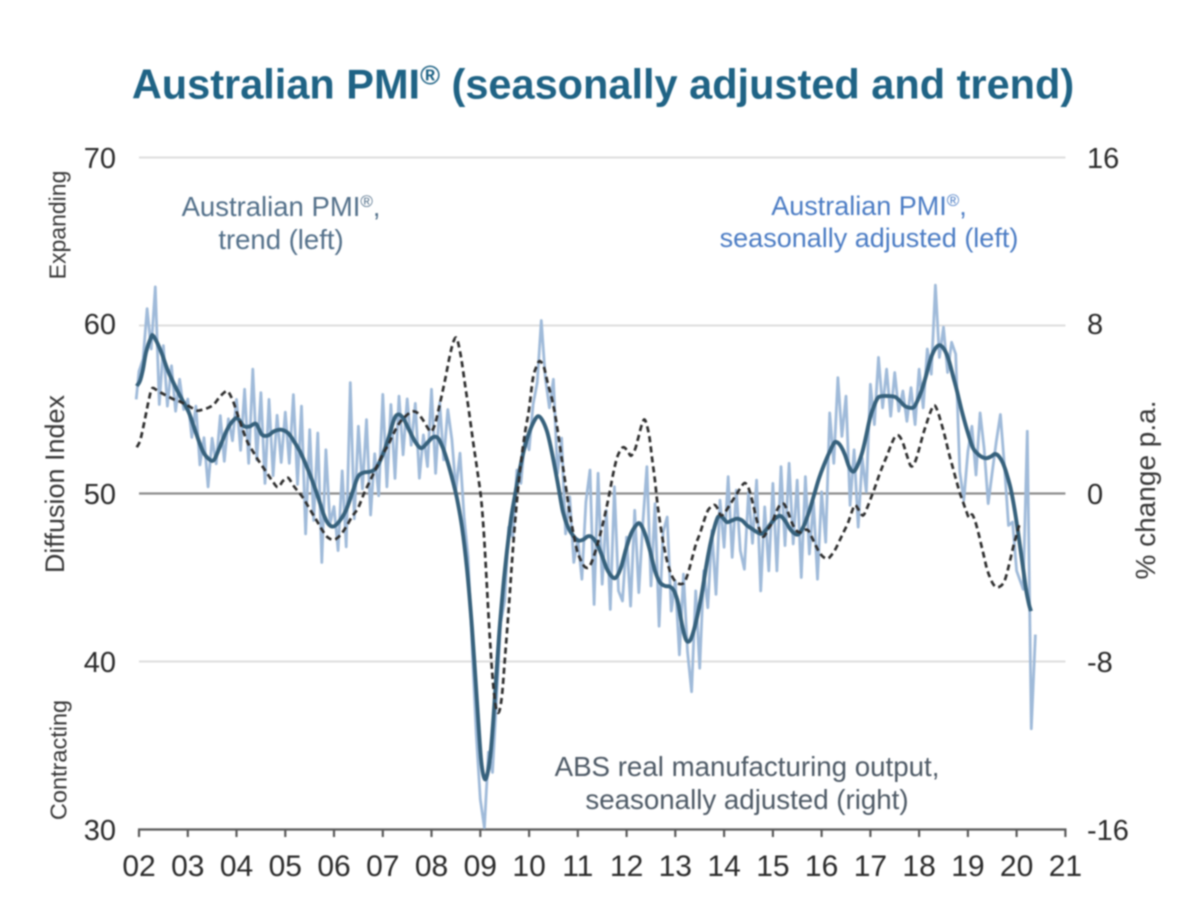 This screenshot has height=900, width=1200. Describe the element at coordinates (187, 866) in the screenshot. I see `svg-text: 03` at that location.